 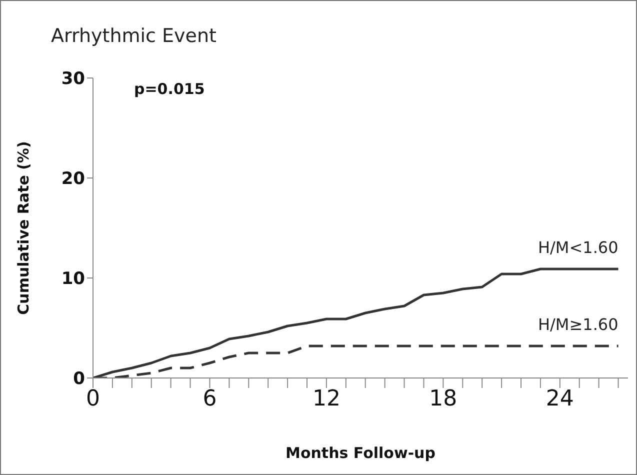 I want to click on series-label: H/M<1.60, so click(x=578, y=247).